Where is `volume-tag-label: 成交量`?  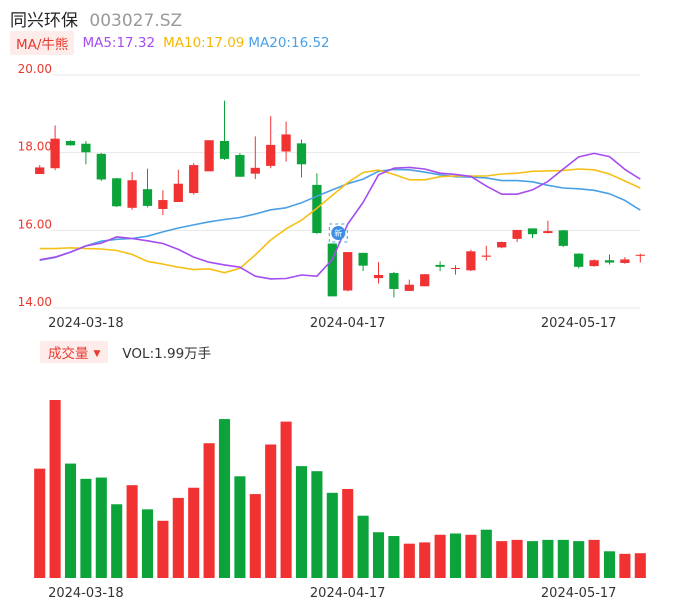 volume-tag-label: 成交量 is located at coordinates (68, 354).